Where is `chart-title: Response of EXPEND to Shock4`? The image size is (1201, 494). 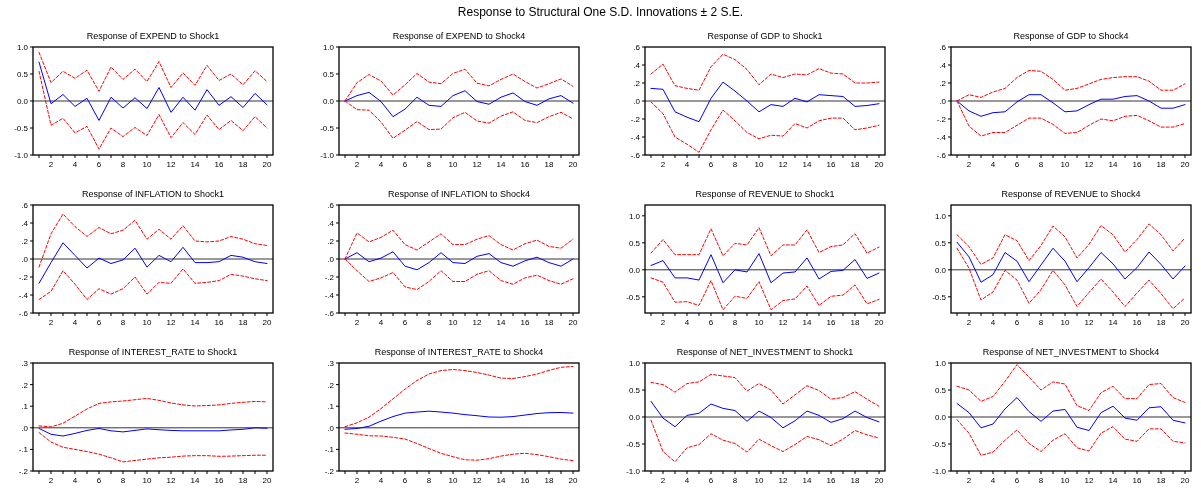
chart-title: Response of EXPEND to Shock4 is located at coordinates (459, 36).